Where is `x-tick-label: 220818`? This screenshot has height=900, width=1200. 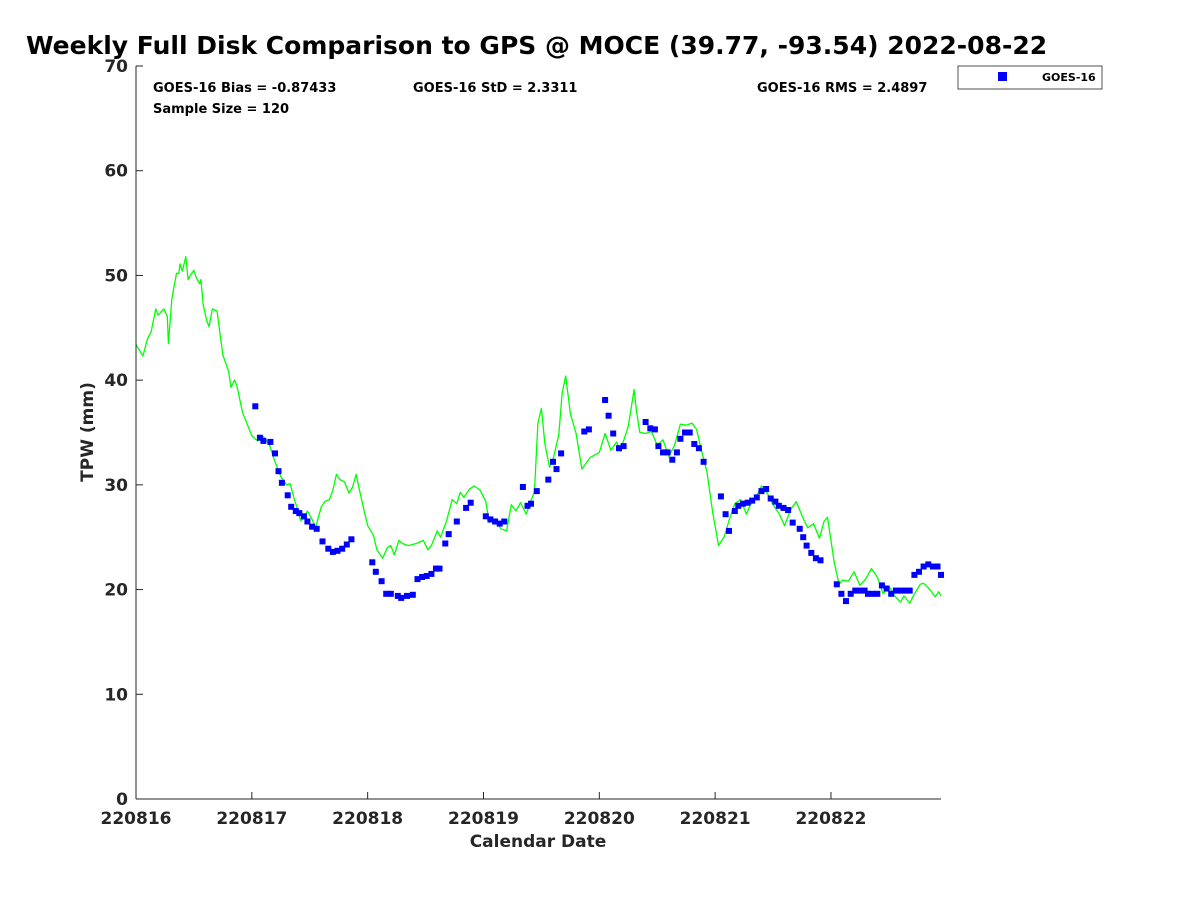 x-tick-label: 220818 is located at coordinates (367, 819).